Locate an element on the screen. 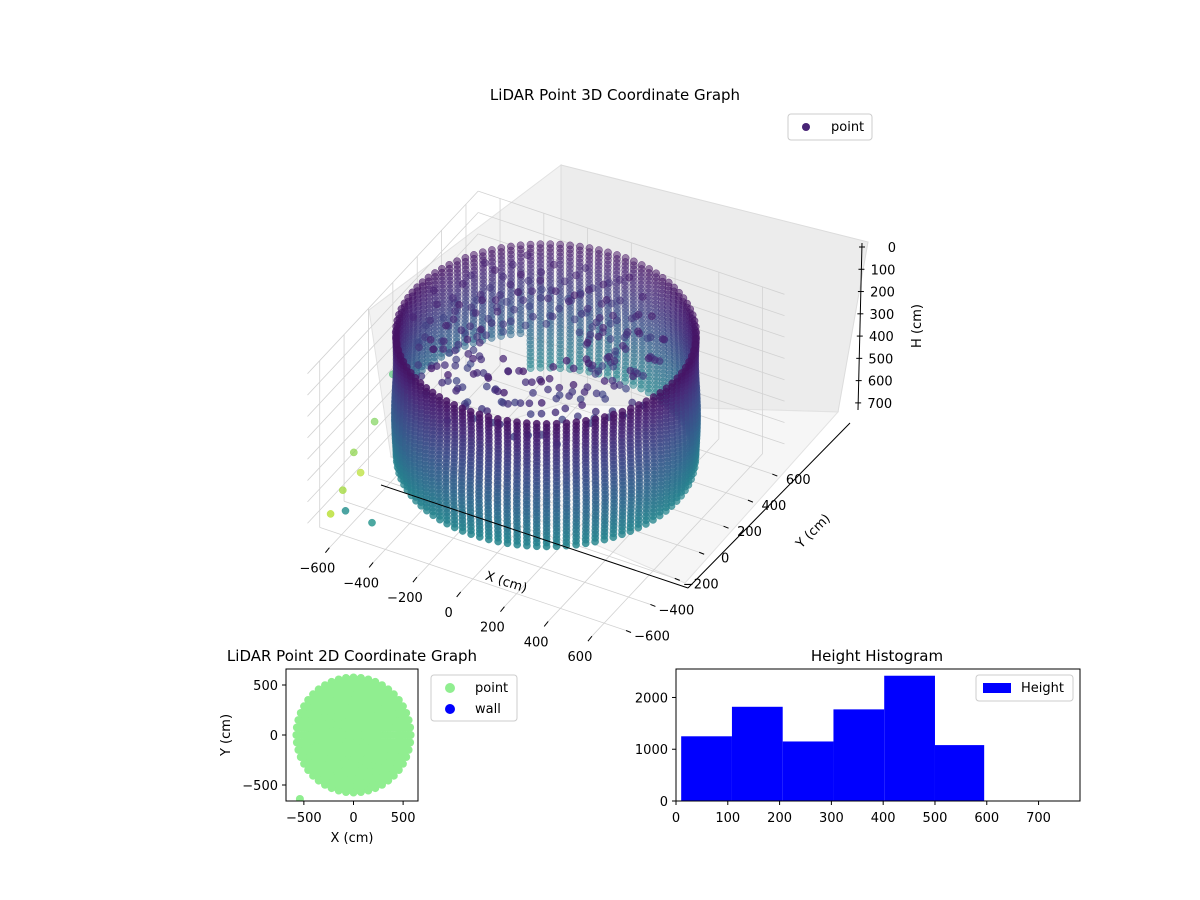 The image size is (1200, 900). grid-line-left-z is located at coordinates (393, 304).